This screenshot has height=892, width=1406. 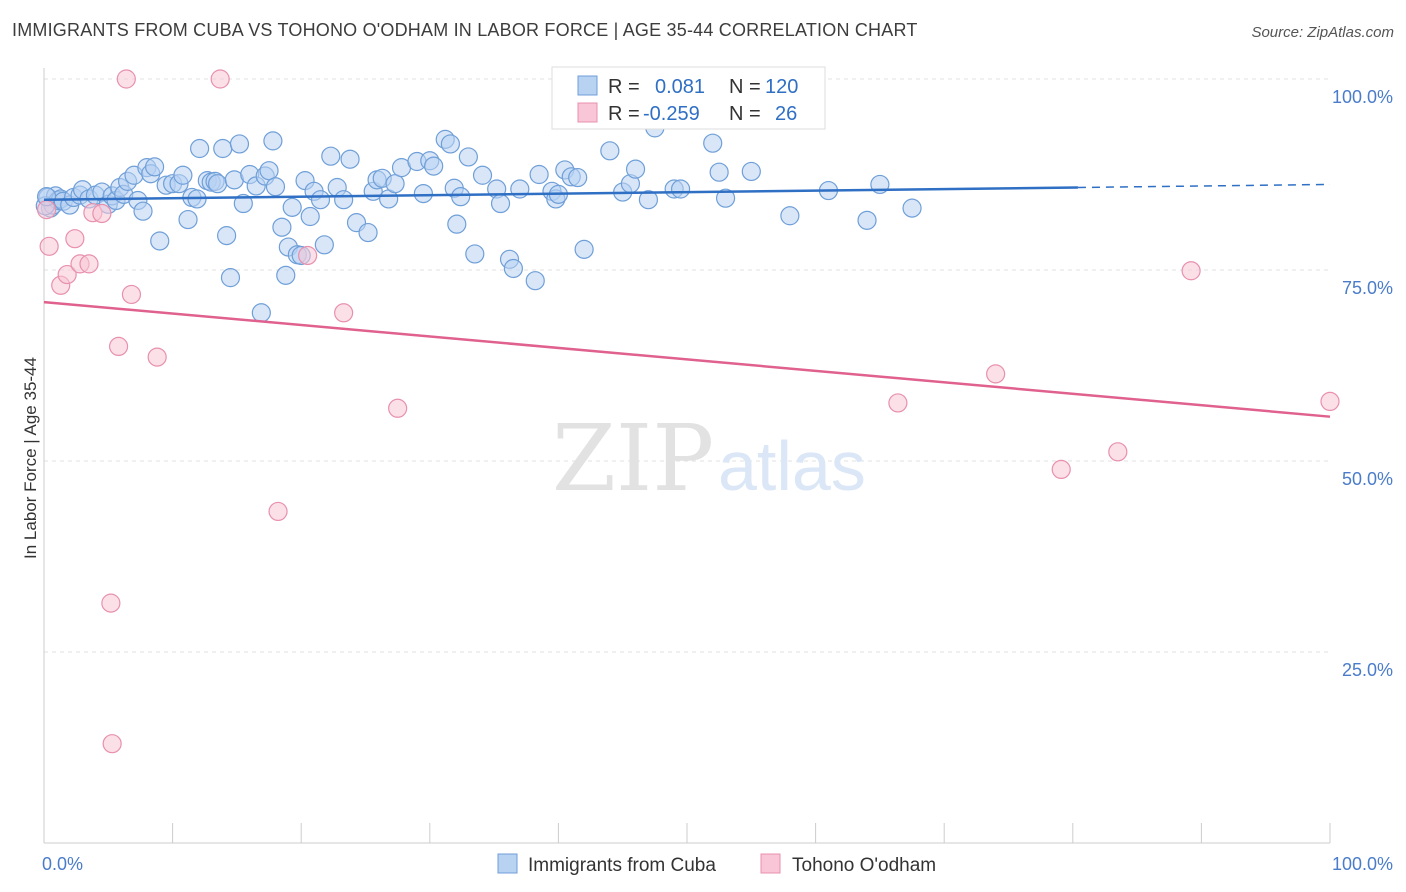 What do you see at coordinates (587, 85) in the screenshot?
I see `stats-legend-swatch-cuba` at bounding box center [587, 85].